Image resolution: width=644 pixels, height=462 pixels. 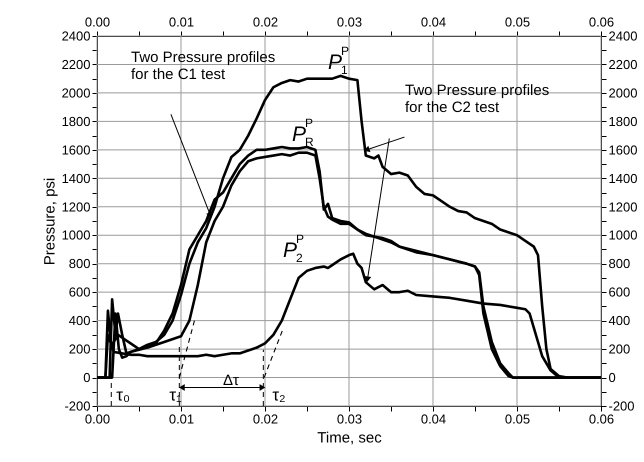 What do you see at coordinates (76, 235) in the screenshot?
I see `y-tick-label: 1000` at bounding box center [76, 235].